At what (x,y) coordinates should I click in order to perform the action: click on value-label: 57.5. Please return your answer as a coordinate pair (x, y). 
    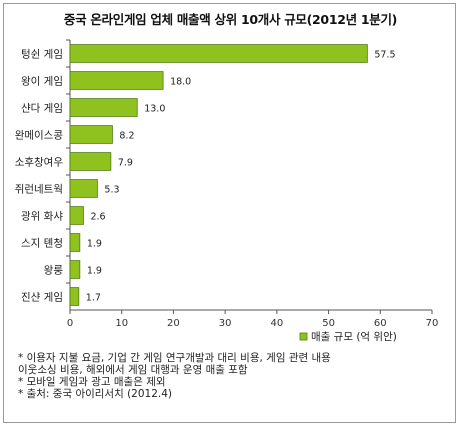
    Looking at the image, I should click on (384, 55).